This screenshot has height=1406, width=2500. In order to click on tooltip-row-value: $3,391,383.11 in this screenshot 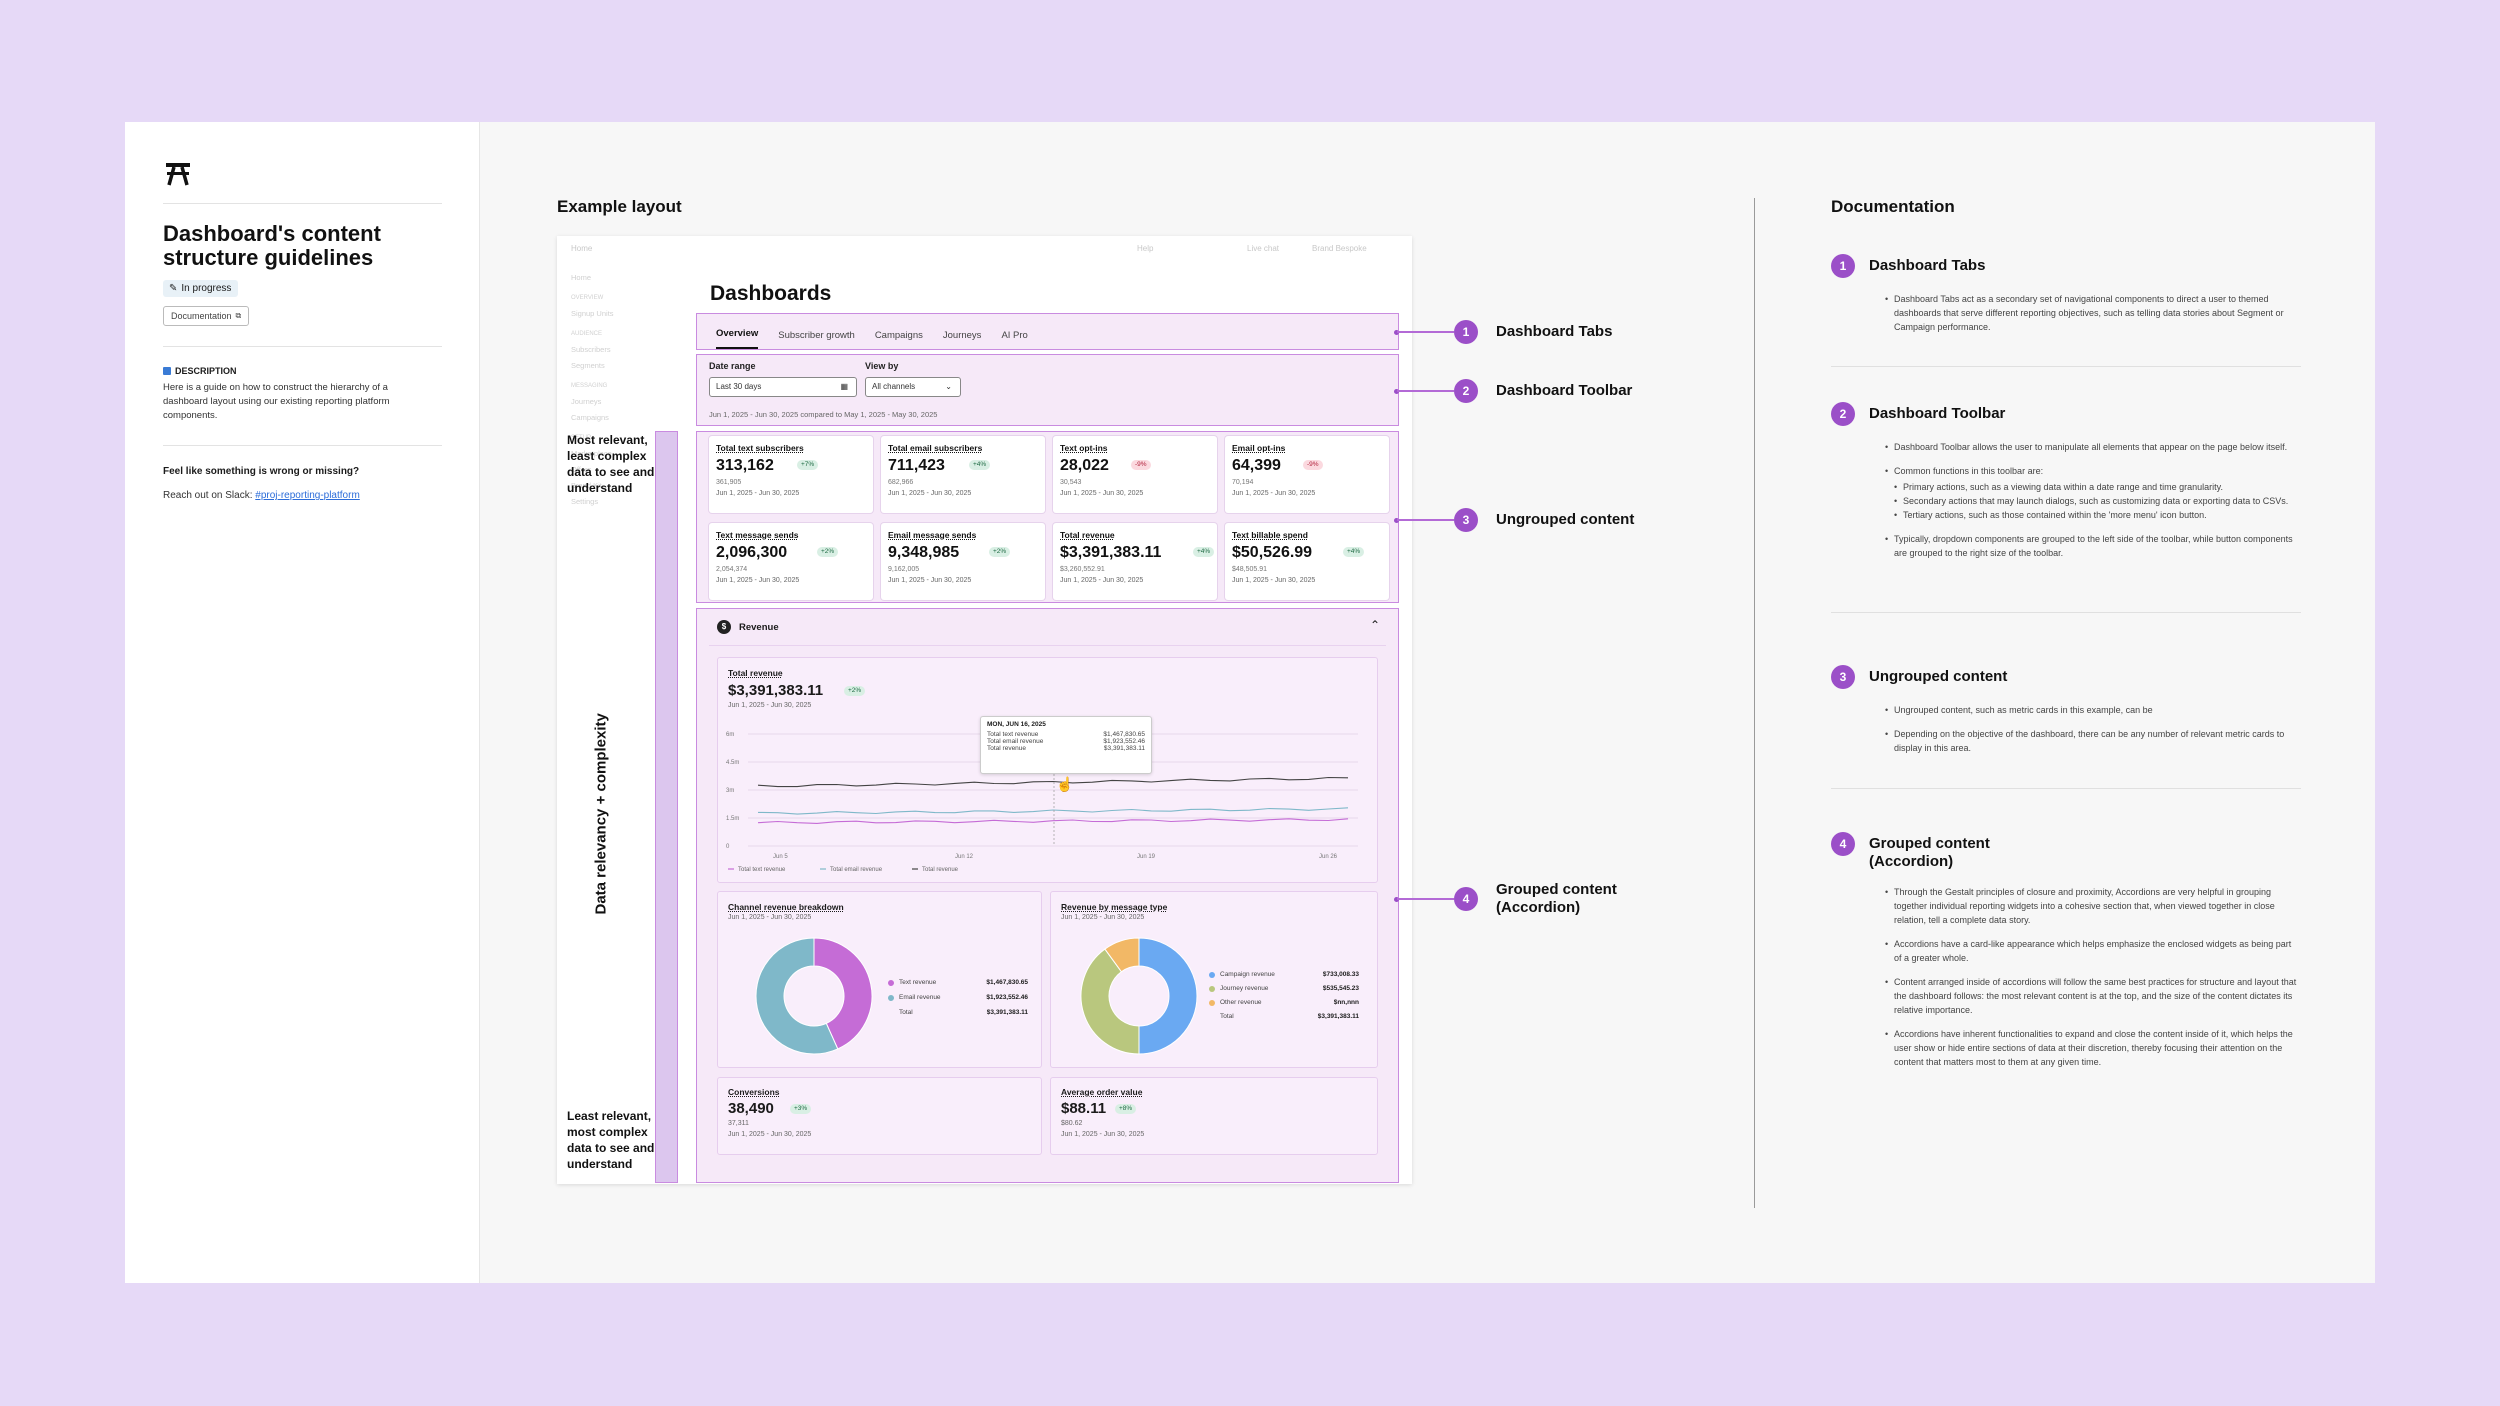, I will do `click(1124, 748)`.